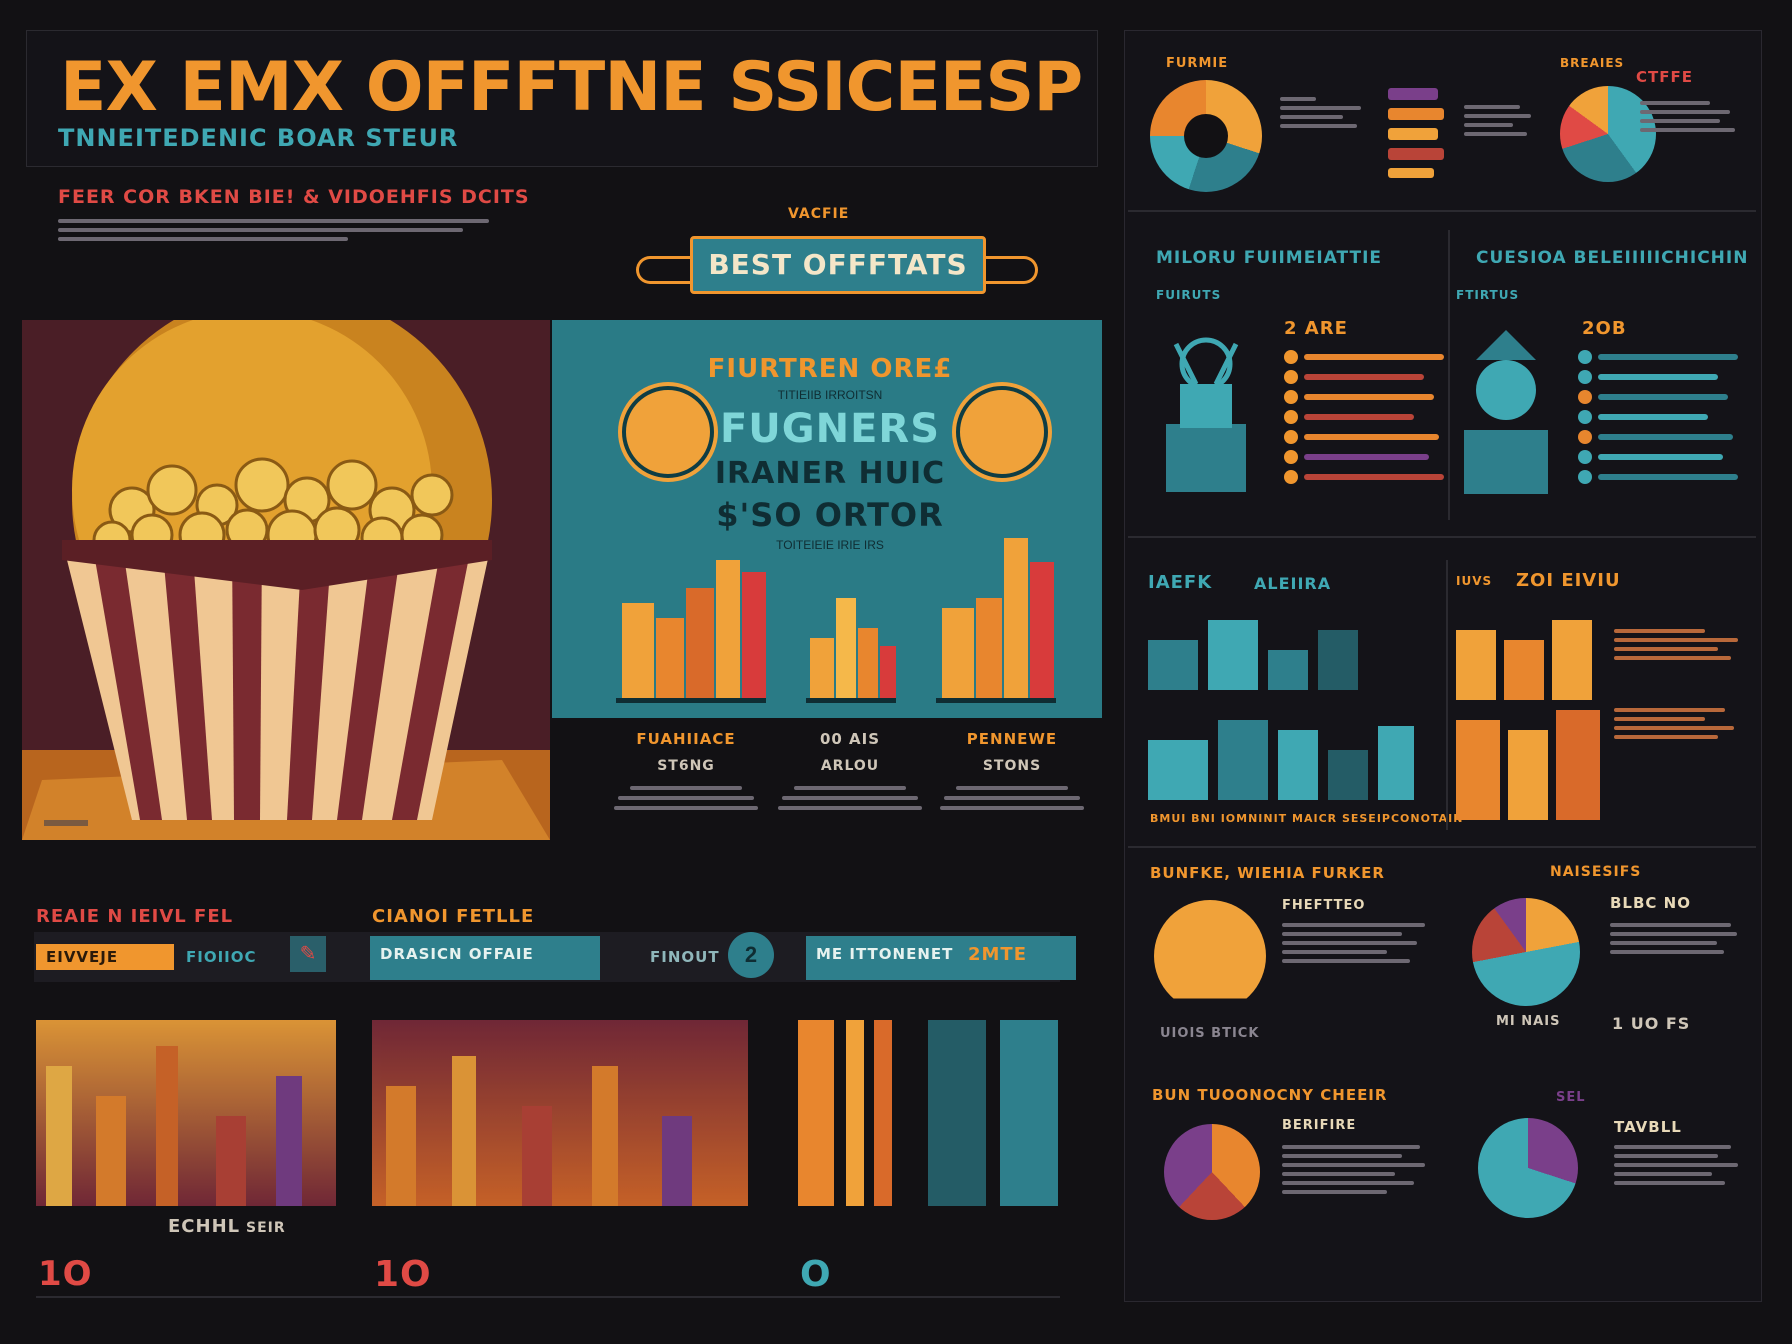  I want to click on best-offers-banner: BEST OFFFTATS, so click(838, 265).